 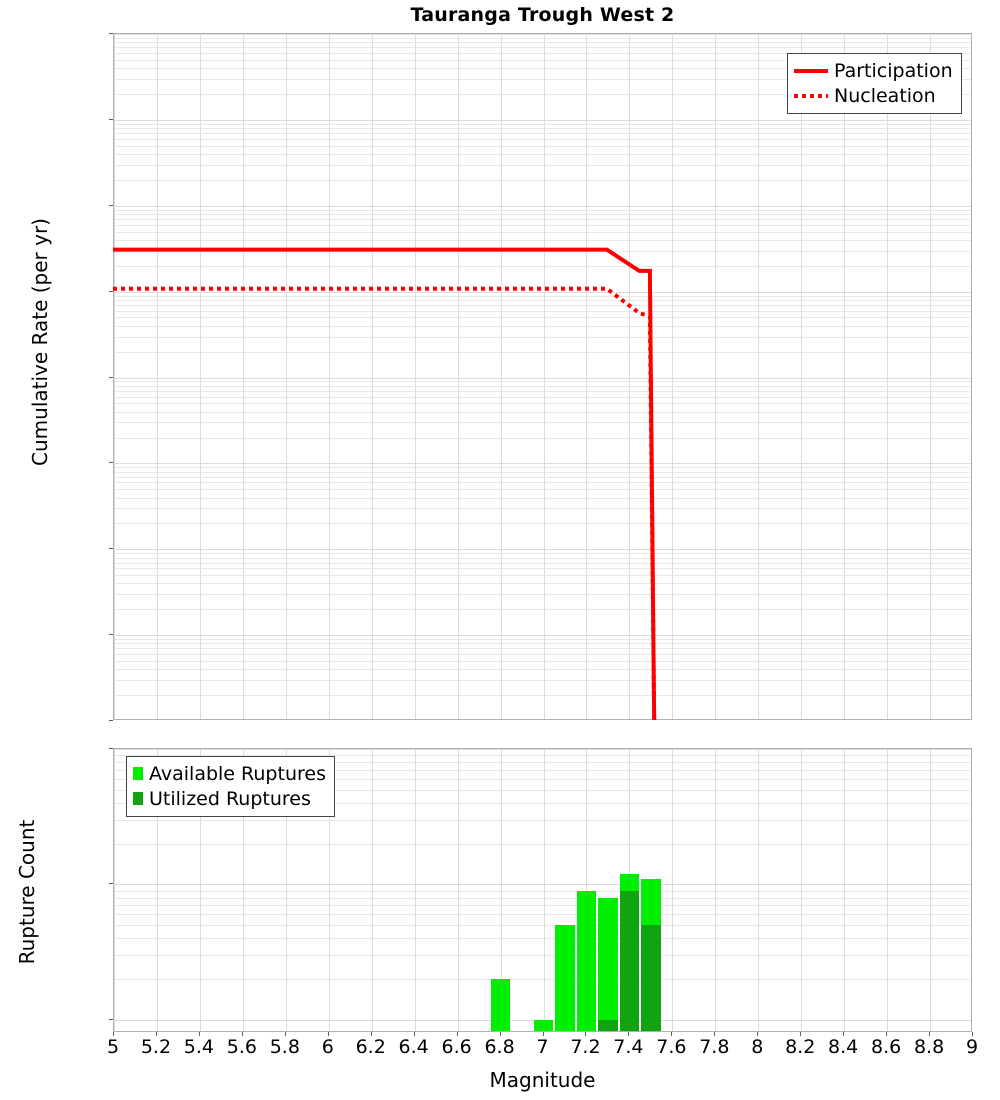 I want to click on x-tick-label: 7.2, so click(x=585, y=1047).